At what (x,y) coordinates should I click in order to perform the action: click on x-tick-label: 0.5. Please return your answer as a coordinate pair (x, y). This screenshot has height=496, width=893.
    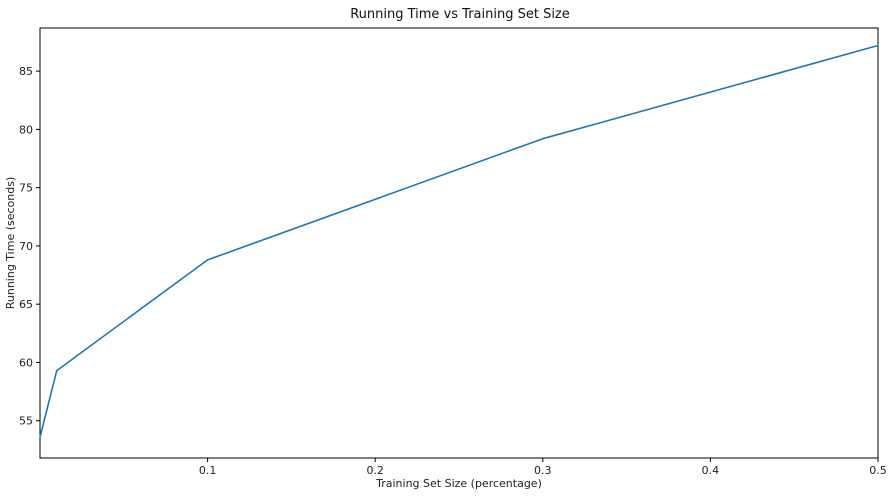
    Looking at the image, I should click on (878, 470).